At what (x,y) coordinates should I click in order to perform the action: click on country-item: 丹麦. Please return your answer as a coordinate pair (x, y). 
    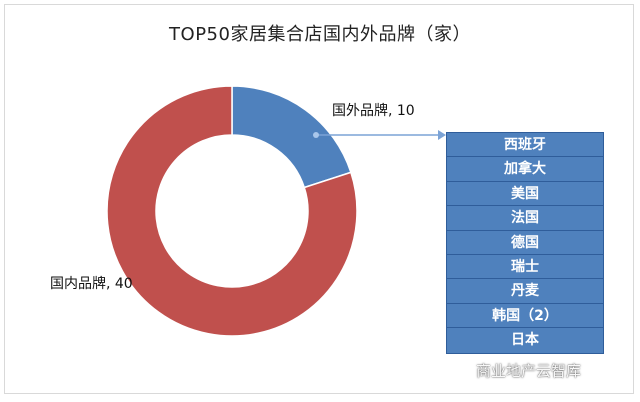
    Looking at the image, I should click on (525, 291).